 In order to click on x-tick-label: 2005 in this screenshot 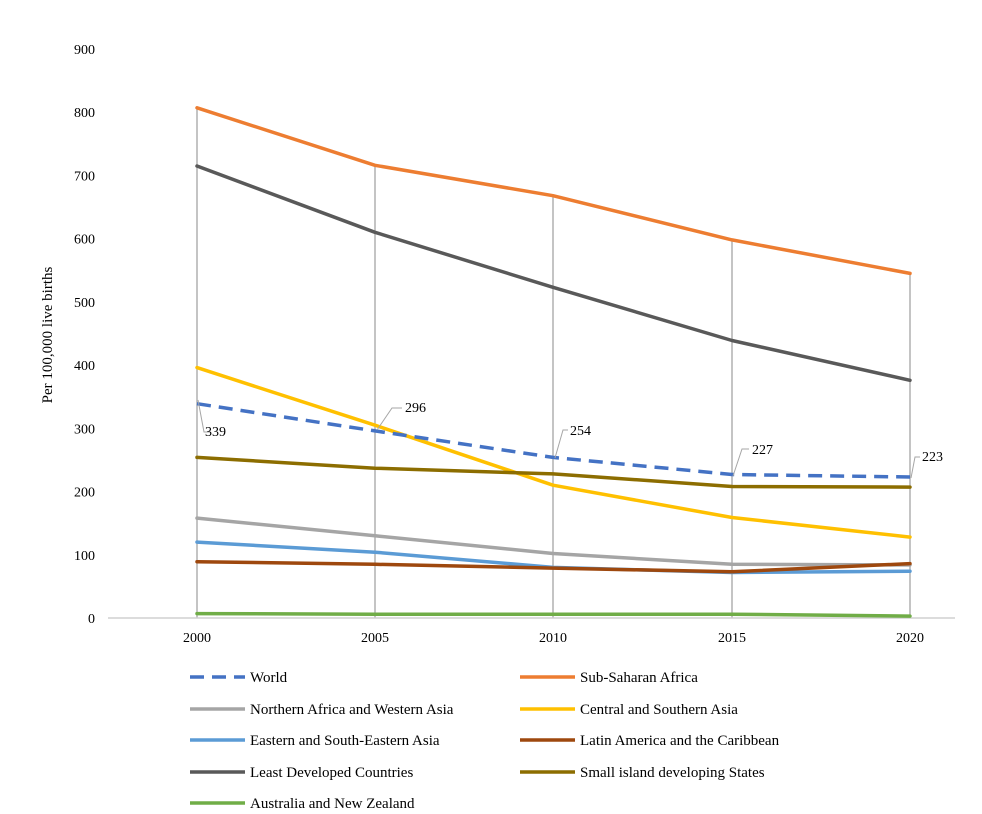, I will do `click(375, 638)`.